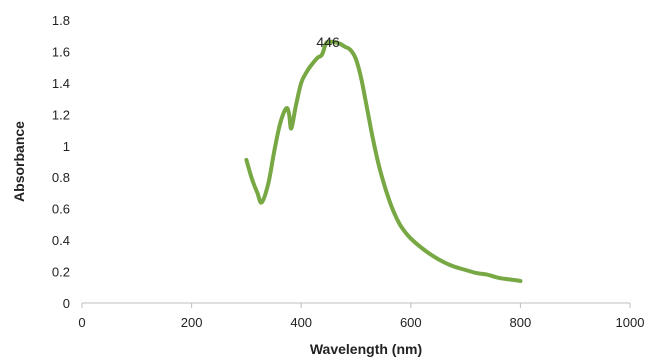  Describe the element at coordinates (630, 322) in the screenshot. I see `x-tick-label: 1000` at that location.